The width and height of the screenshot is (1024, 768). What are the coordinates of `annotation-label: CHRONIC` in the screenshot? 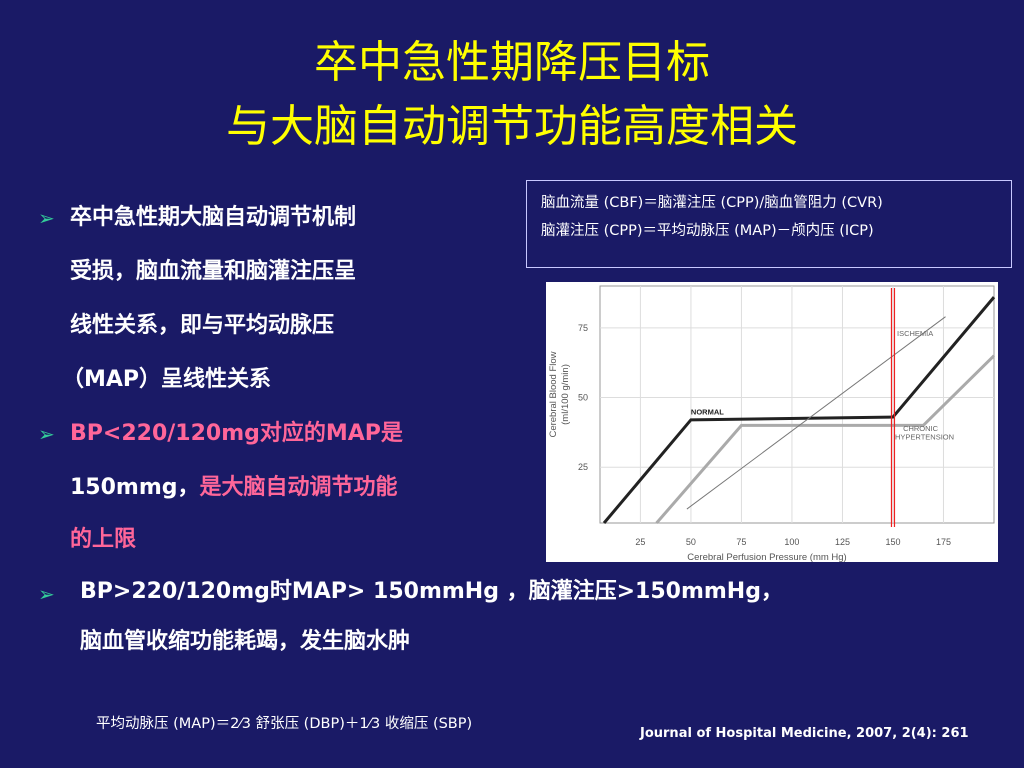 It's located at (921, 428).